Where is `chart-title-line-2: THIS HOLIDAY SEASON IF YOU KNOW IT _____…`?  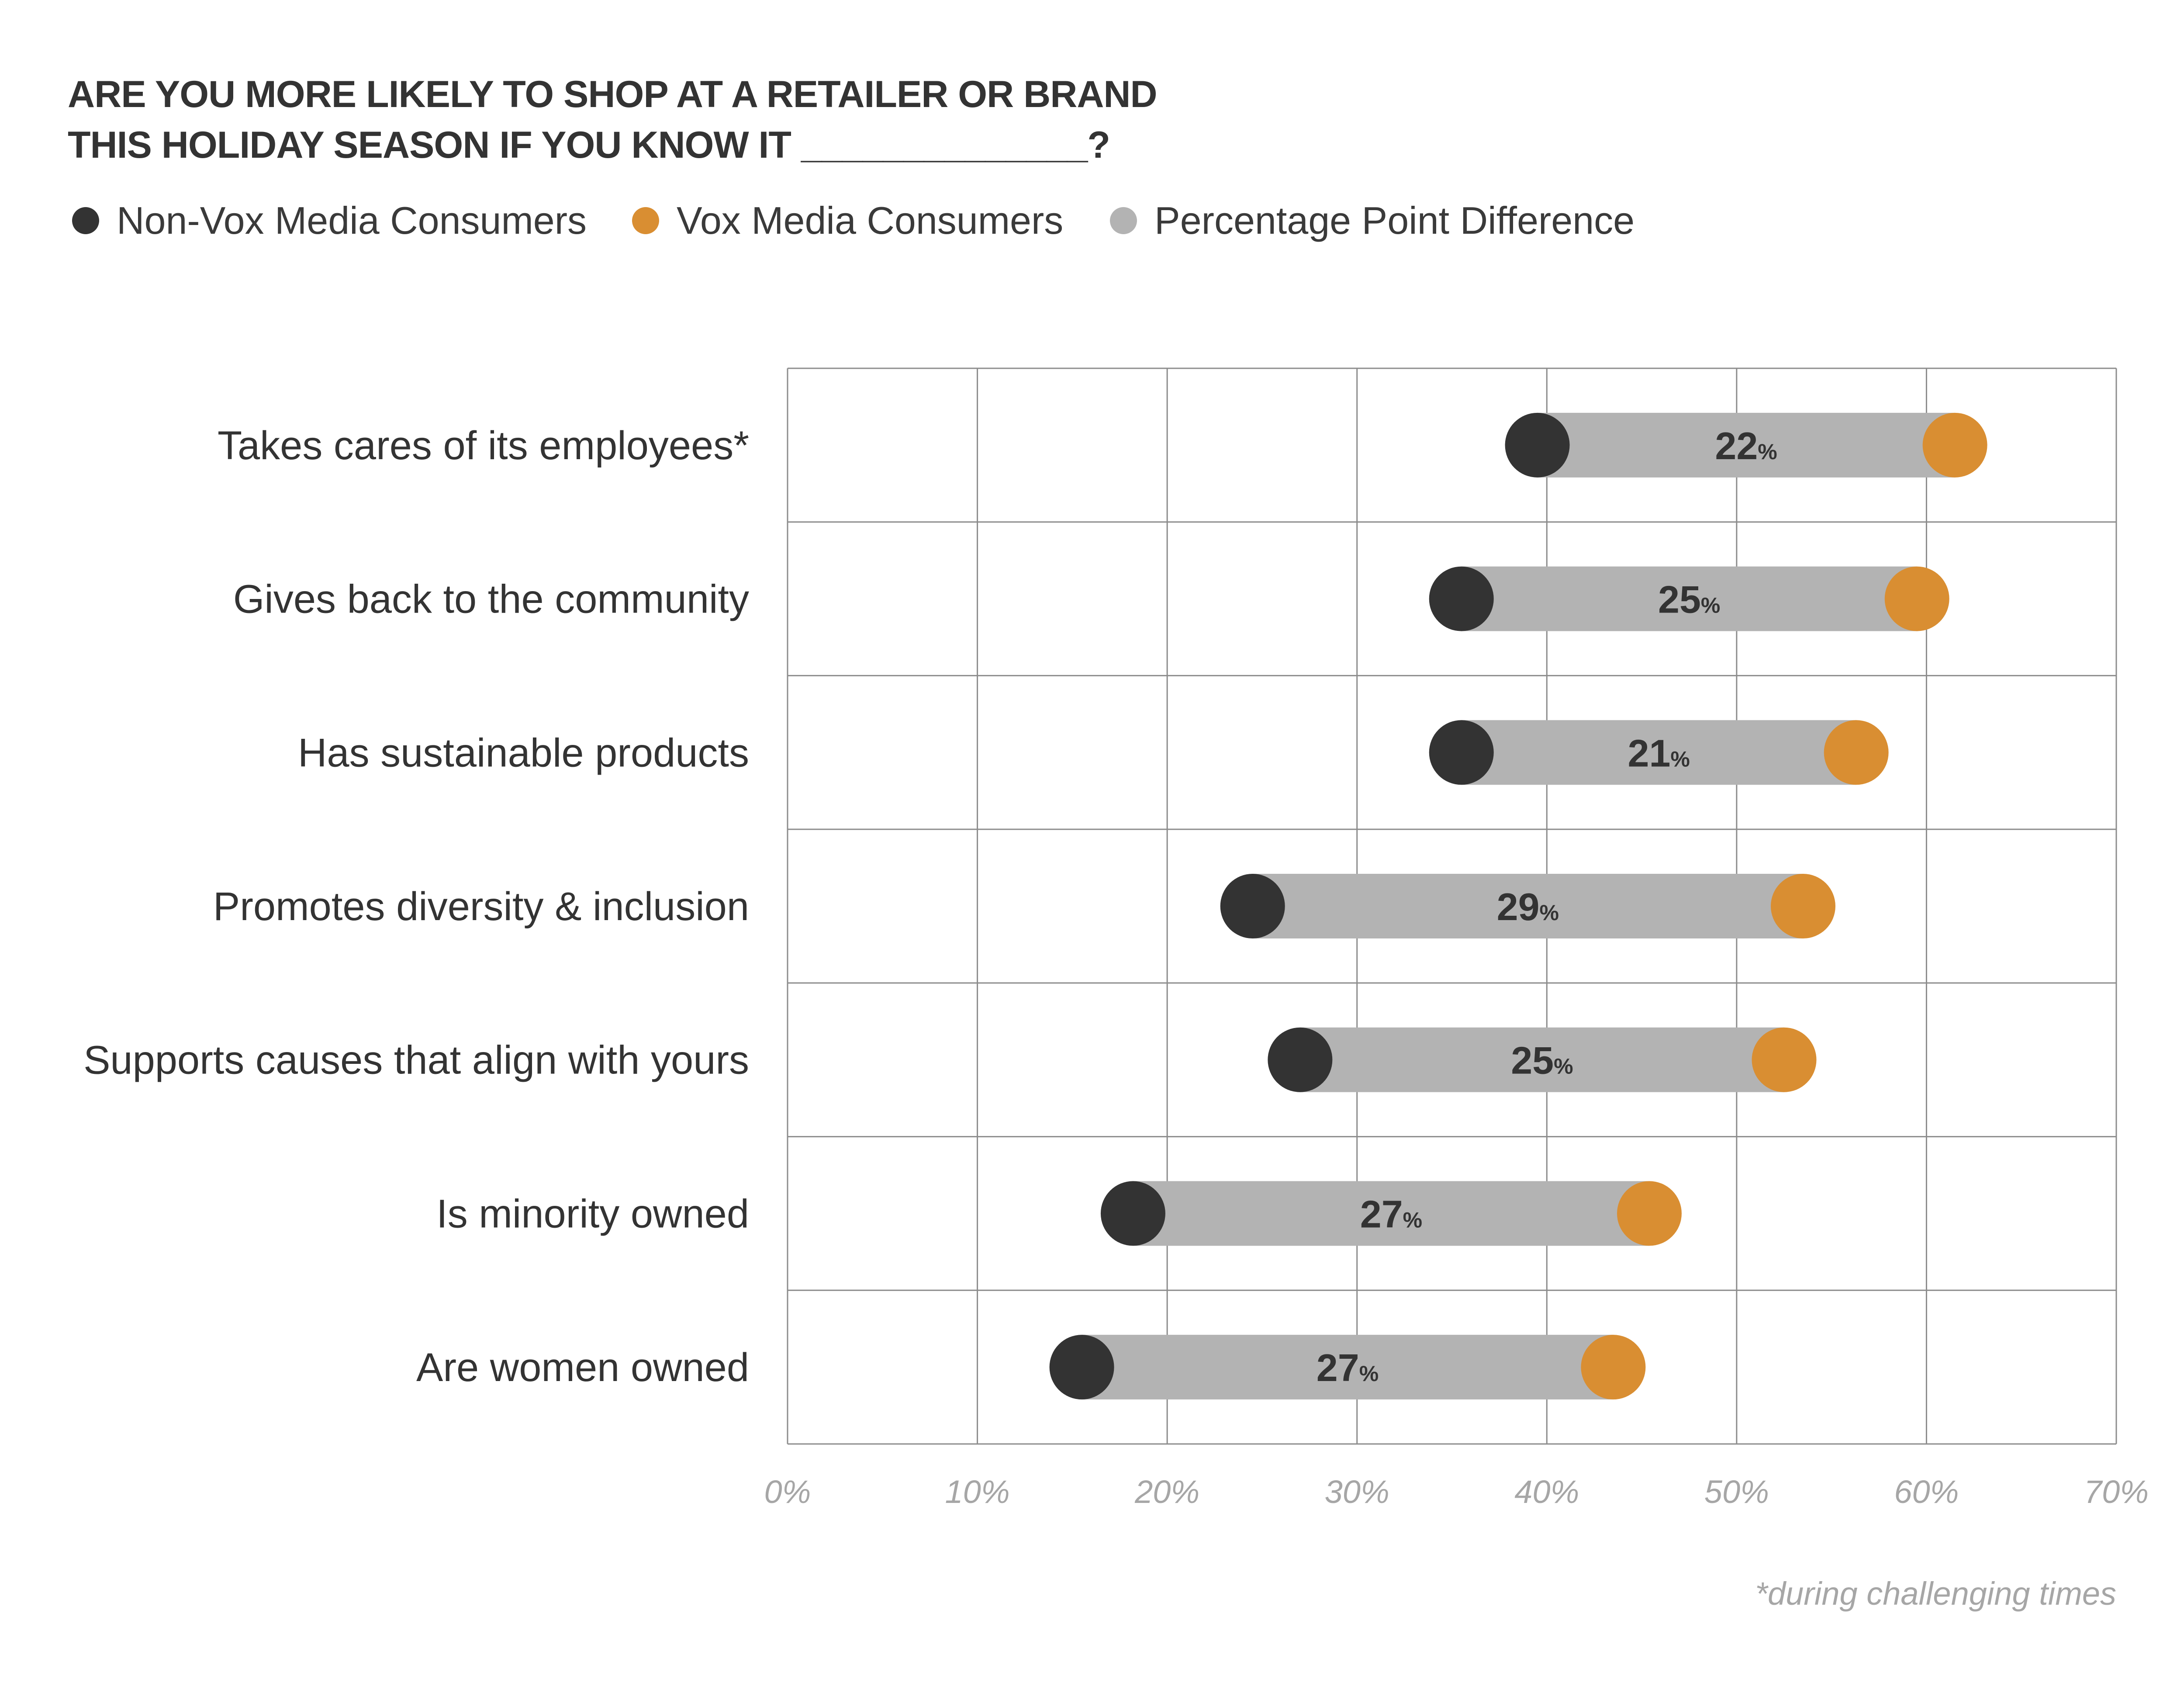
chart-title-line-2: THIS HOLIDAY SEASON IF YOU KNOW IT _____… is located at coordinates (589, 145).